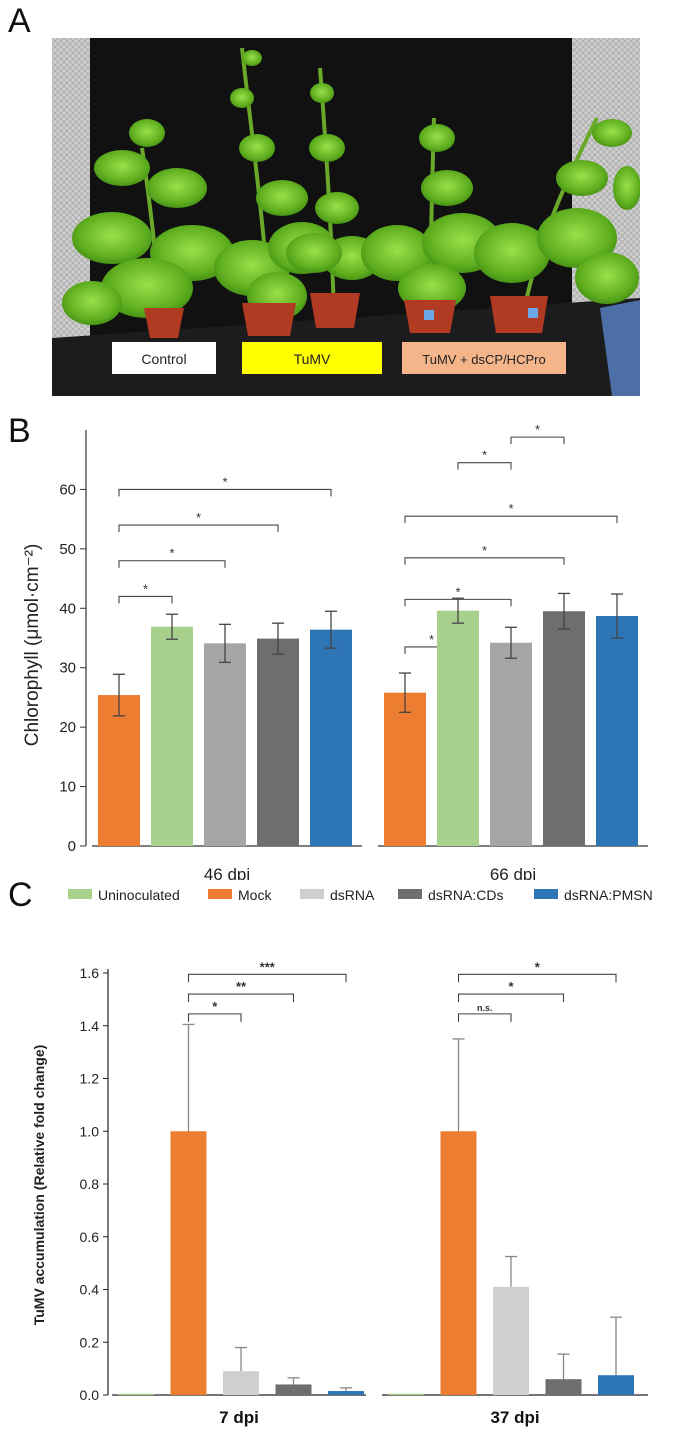 This screenshot has height=1440, width=680. What do you see at coordinates (67, 608) in the screenshot?
I see `y-tick-label: 40` at bounding box center [67, 608].